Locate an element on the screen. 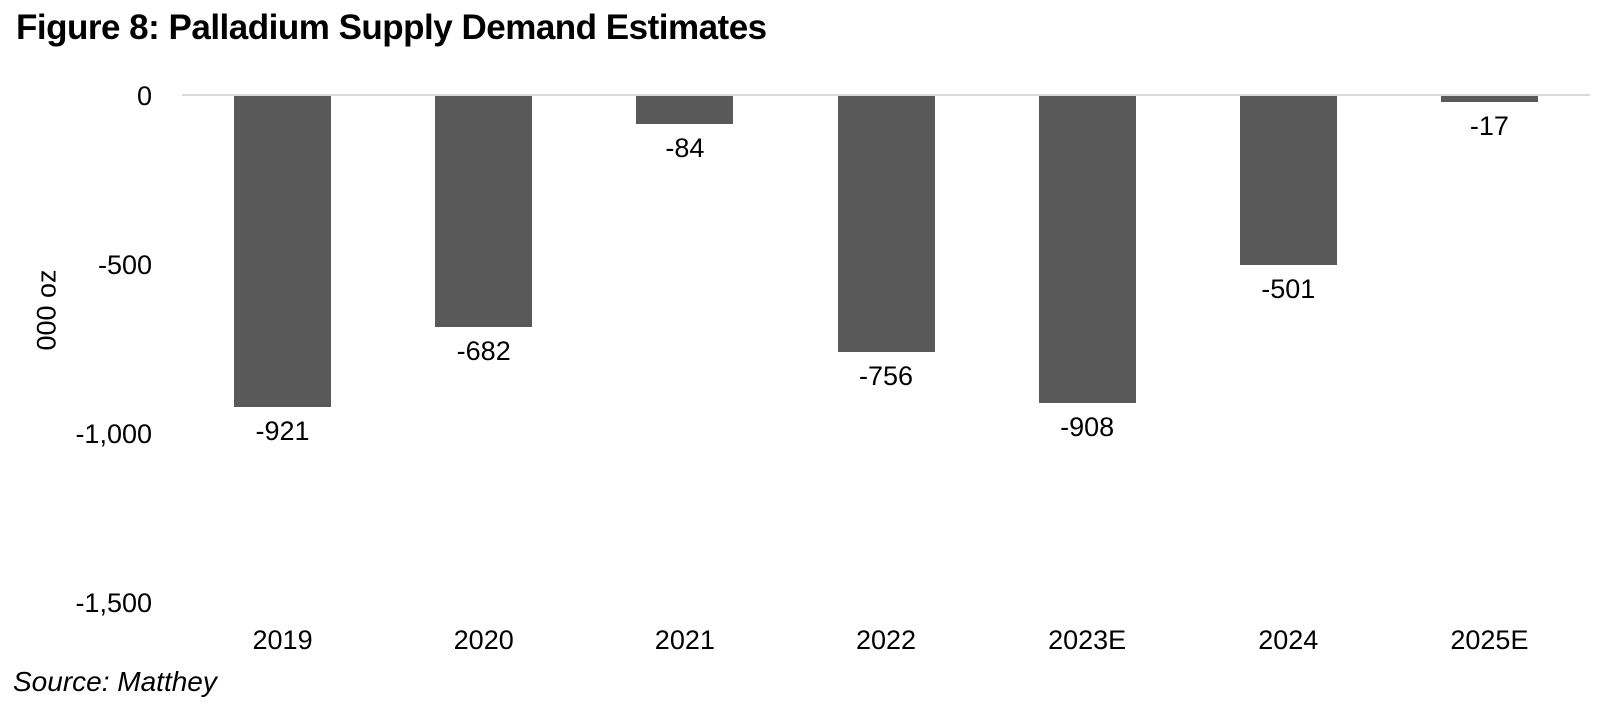 The width and height of the screenshot is (1600, 723). x-tick-2024: 2024 is located at coordinates (1288, 640).